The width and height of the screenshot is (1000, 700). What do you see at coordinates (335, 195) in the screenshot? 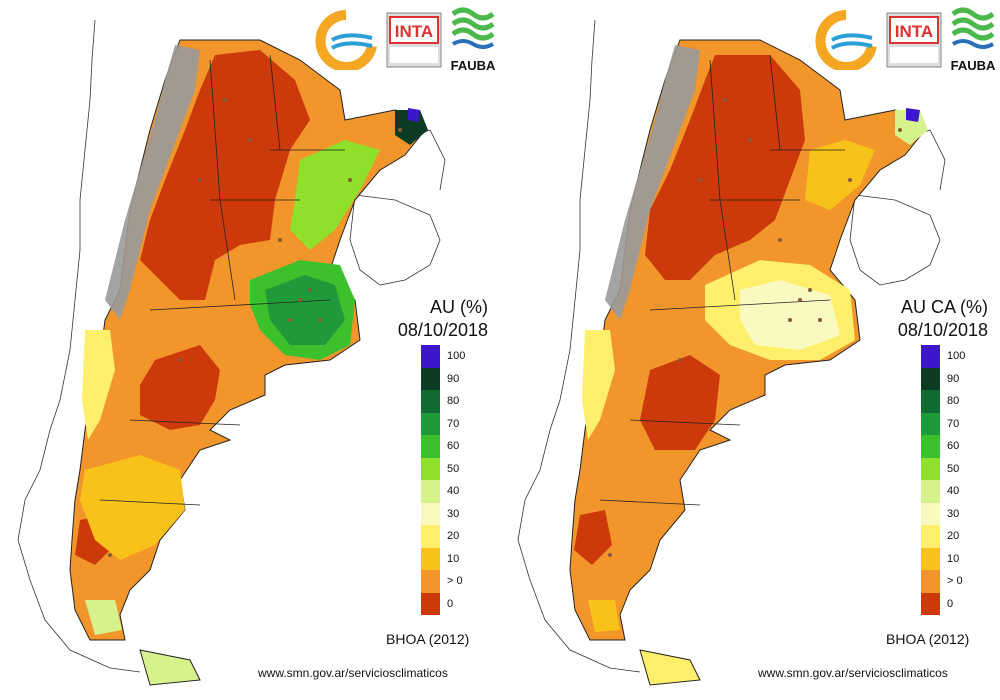
I see `humid-littoral-zone` at bounding box center [335, 195].